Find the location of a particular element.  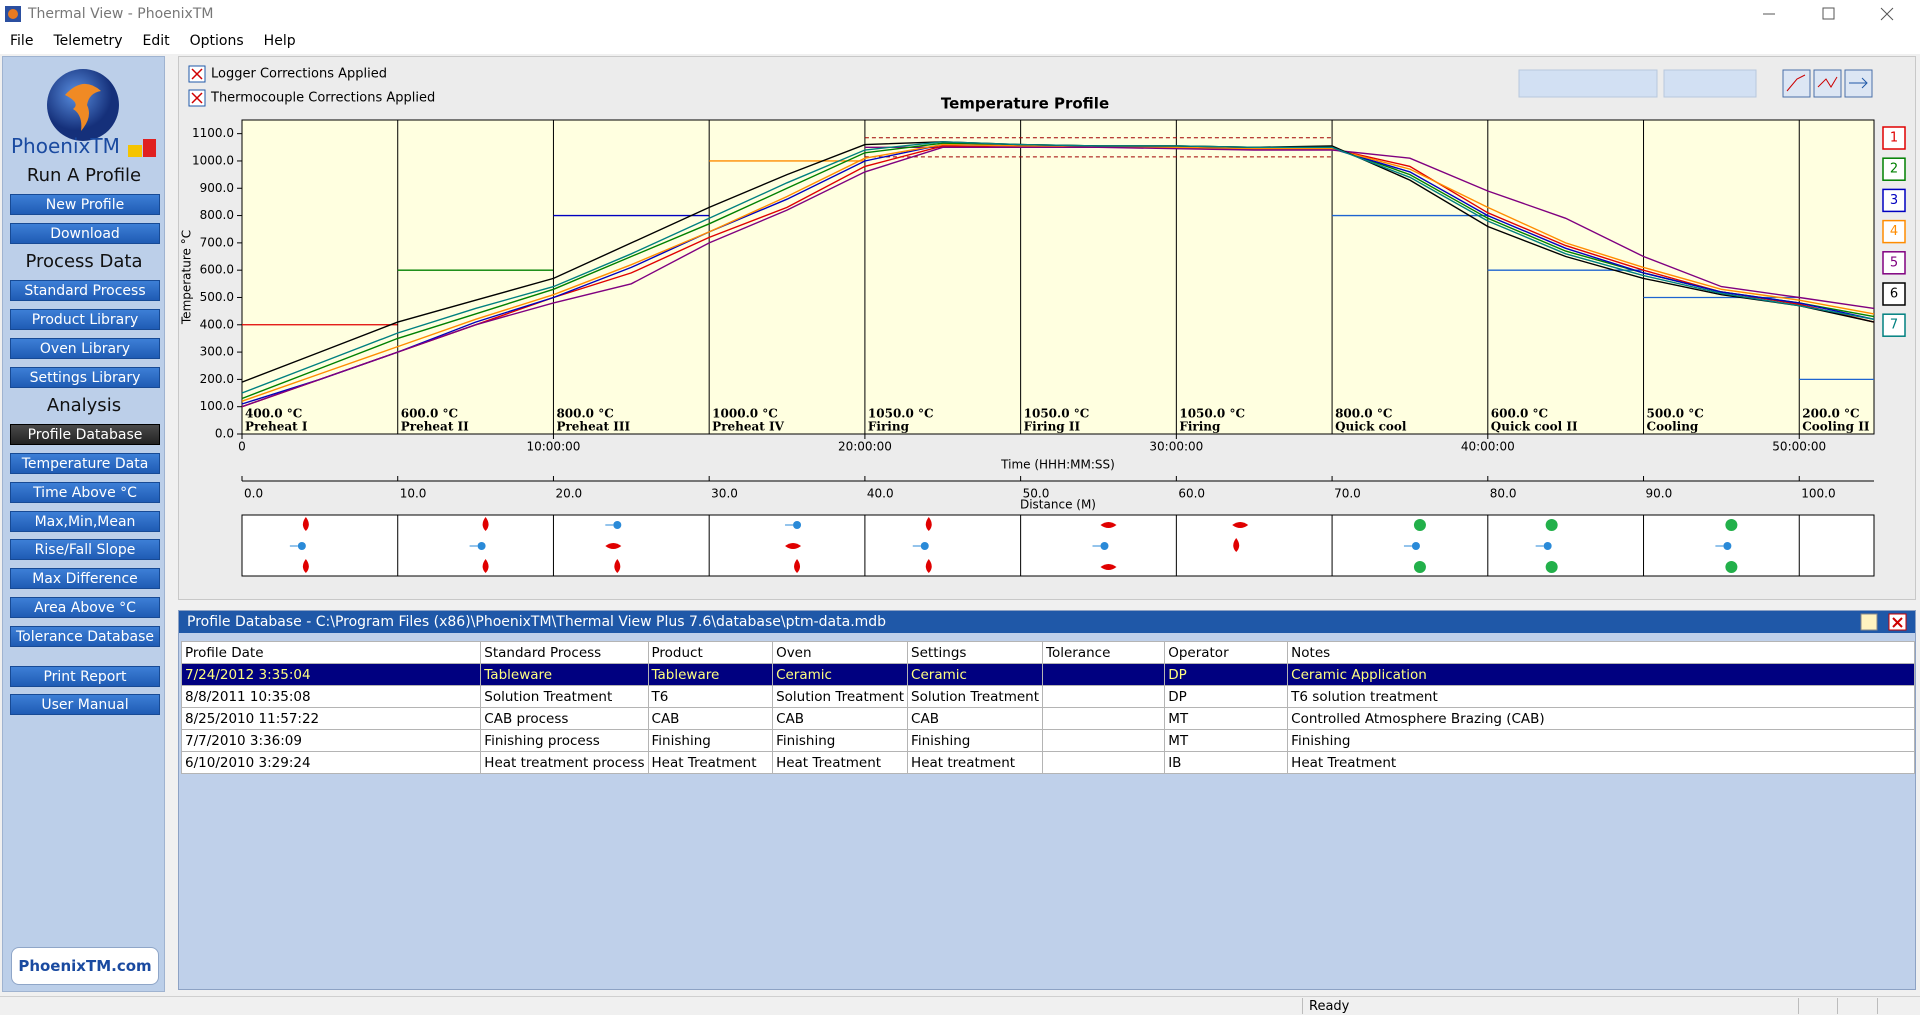

nav-button: New Profile is located at coordinates (85, 204).